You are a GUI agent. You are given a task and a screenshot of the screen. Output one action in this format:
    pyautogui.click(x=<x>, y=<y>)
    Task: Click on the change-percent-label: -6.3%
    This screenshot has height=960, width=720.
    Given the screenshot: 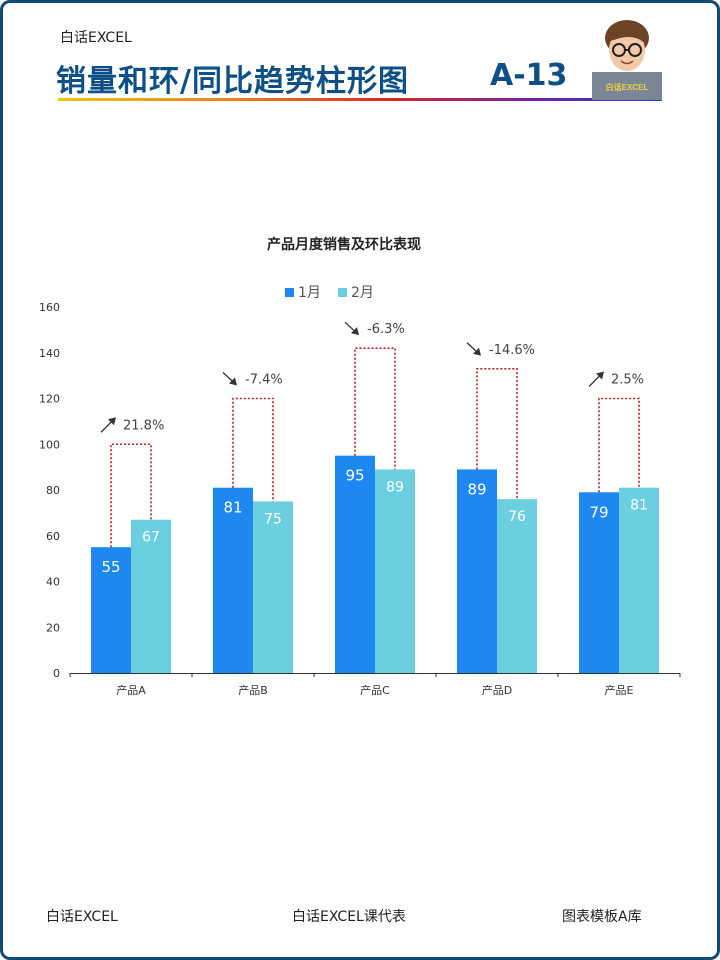 What is the action you would take?
    pyautogui.click(x=386, y=329)
    